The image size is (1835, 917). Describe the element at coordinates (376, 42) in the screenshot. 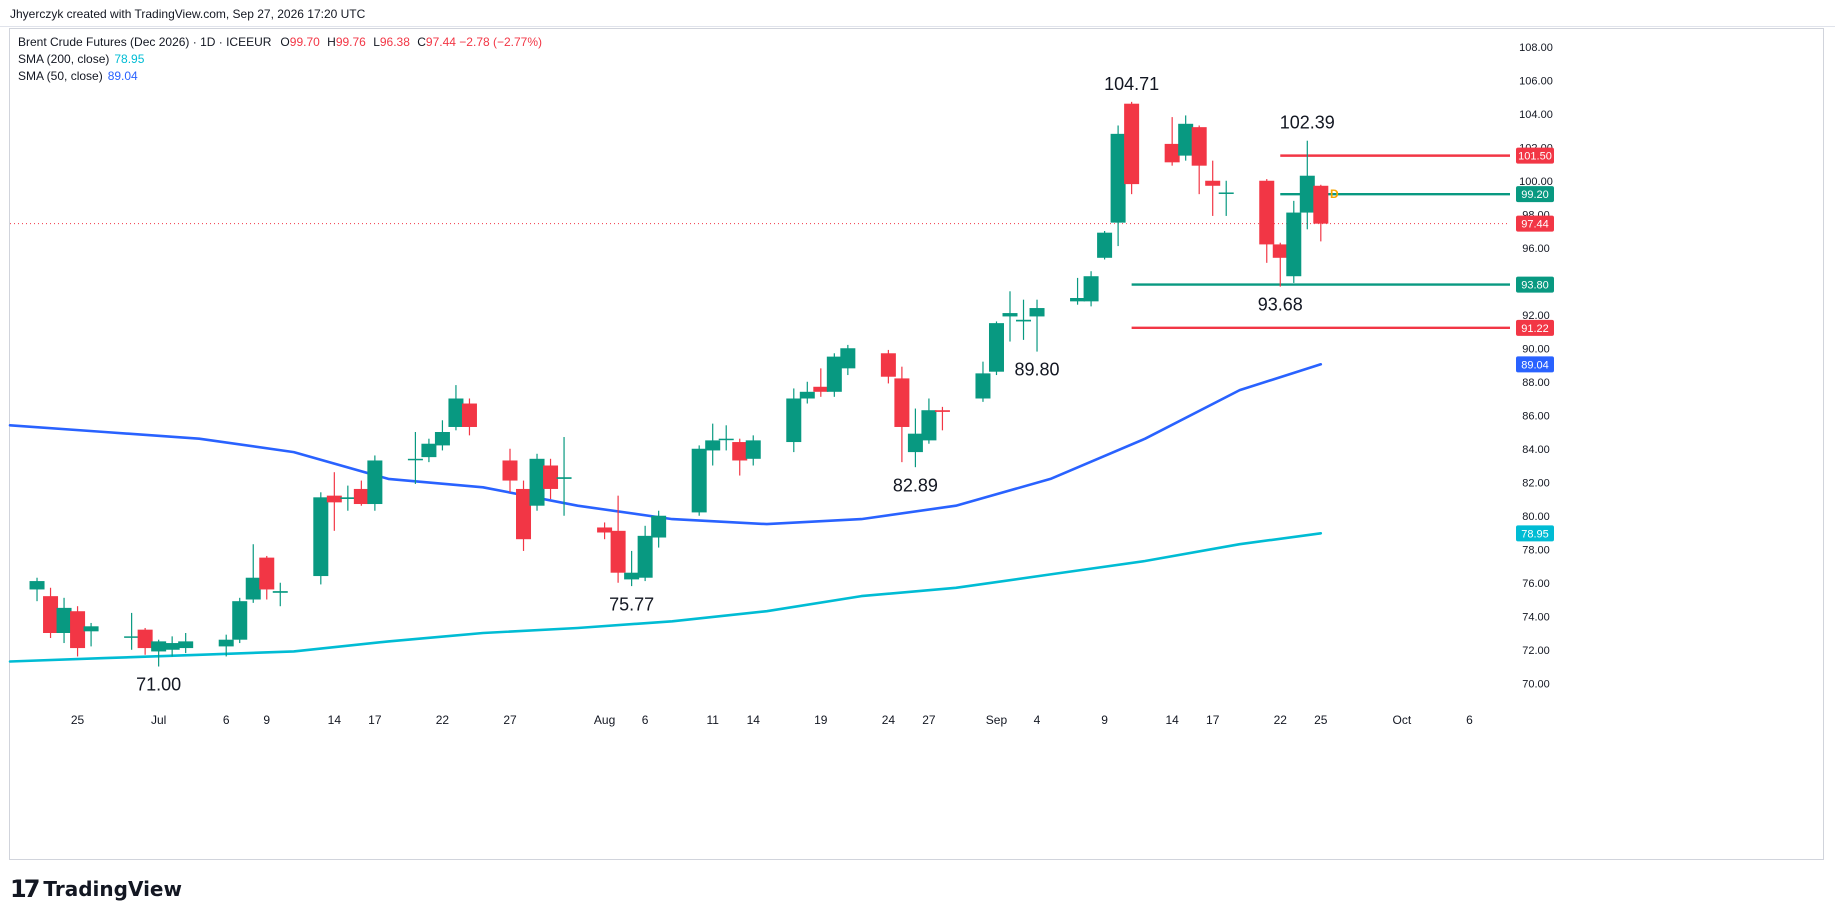

I see `legend-low-label: L` at that location.